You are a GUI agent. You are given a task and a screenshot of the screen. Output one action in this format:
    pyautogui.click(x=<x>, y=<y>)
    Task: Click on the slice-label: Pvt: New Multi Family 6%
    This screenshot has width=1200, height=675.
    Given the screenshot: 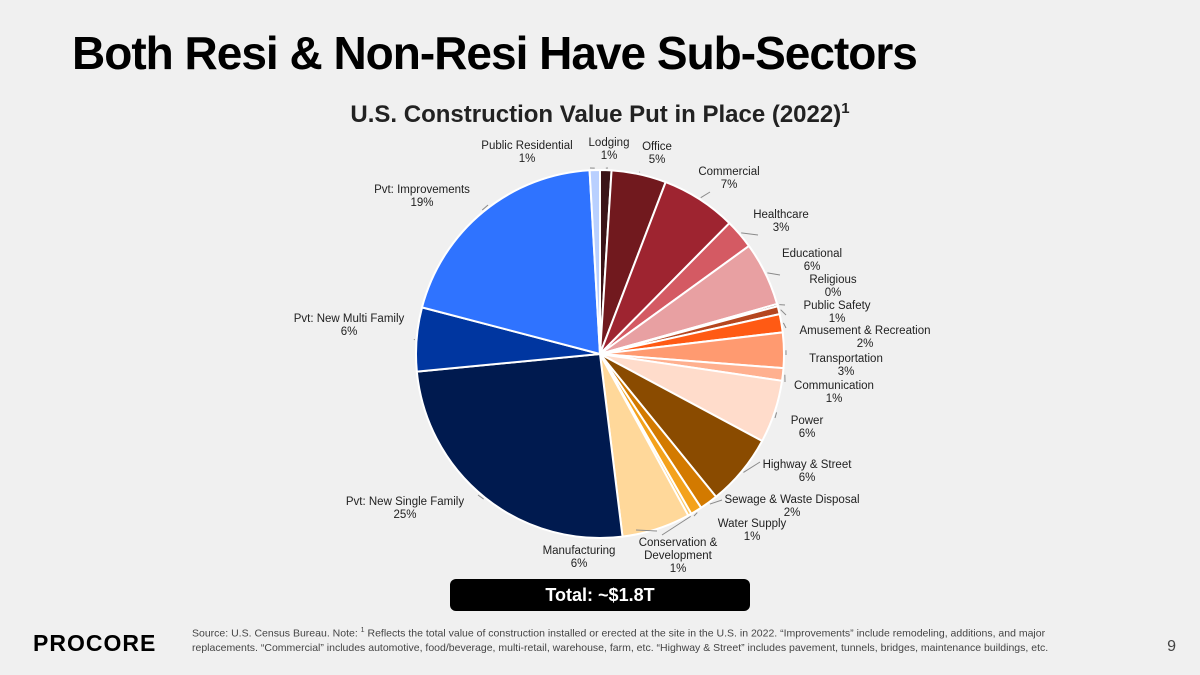 What is the action you would take?
    pyautogui.click(x=349, y=325)
    